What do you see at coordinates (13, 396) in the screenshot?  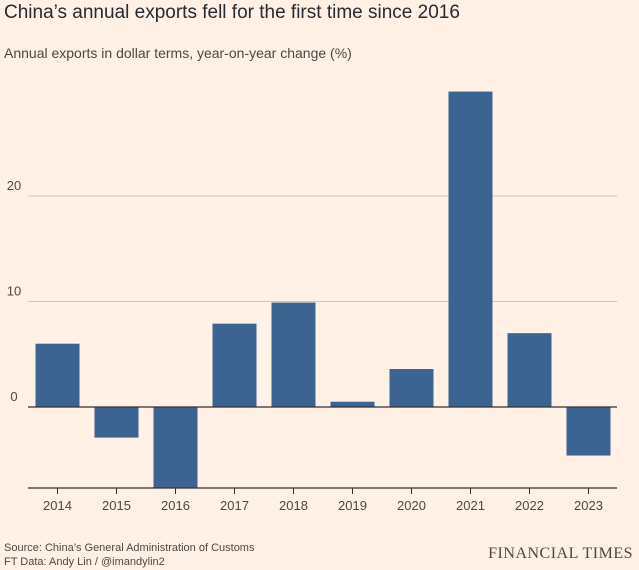 I see `y-tick-label: 0` at bounding box center [13, 396].